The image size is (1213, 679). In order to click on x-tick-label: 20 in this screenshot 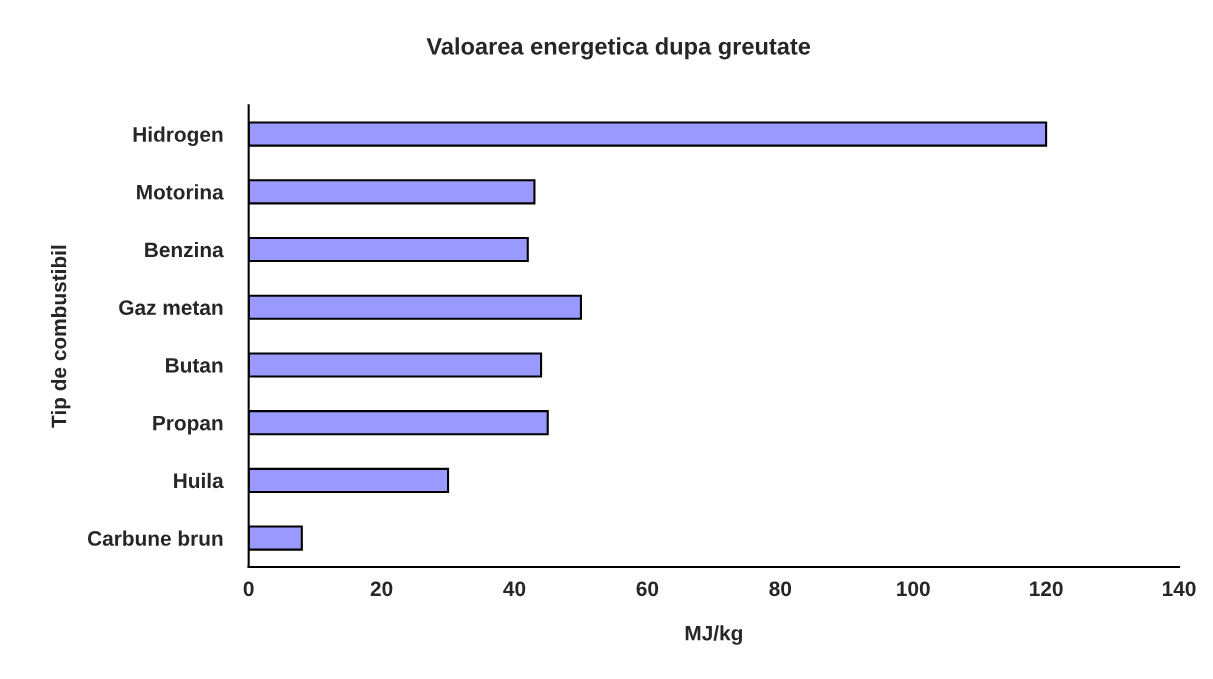, I will do `click(381, 589)`.